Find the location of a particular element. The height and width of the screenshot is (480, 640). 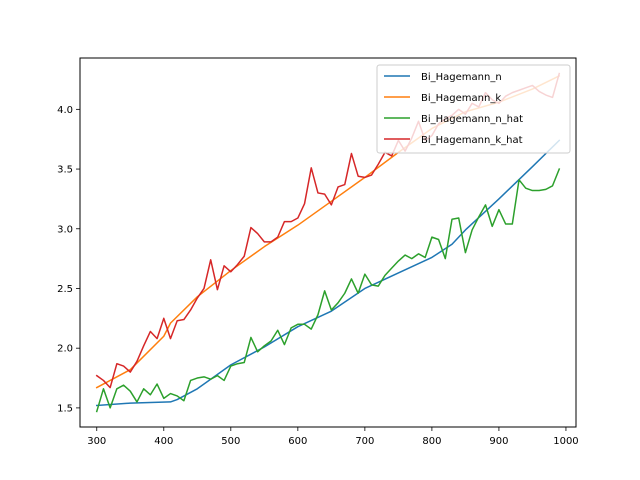

y-tick-label: 4.0 is located at coordinates (65, 110).